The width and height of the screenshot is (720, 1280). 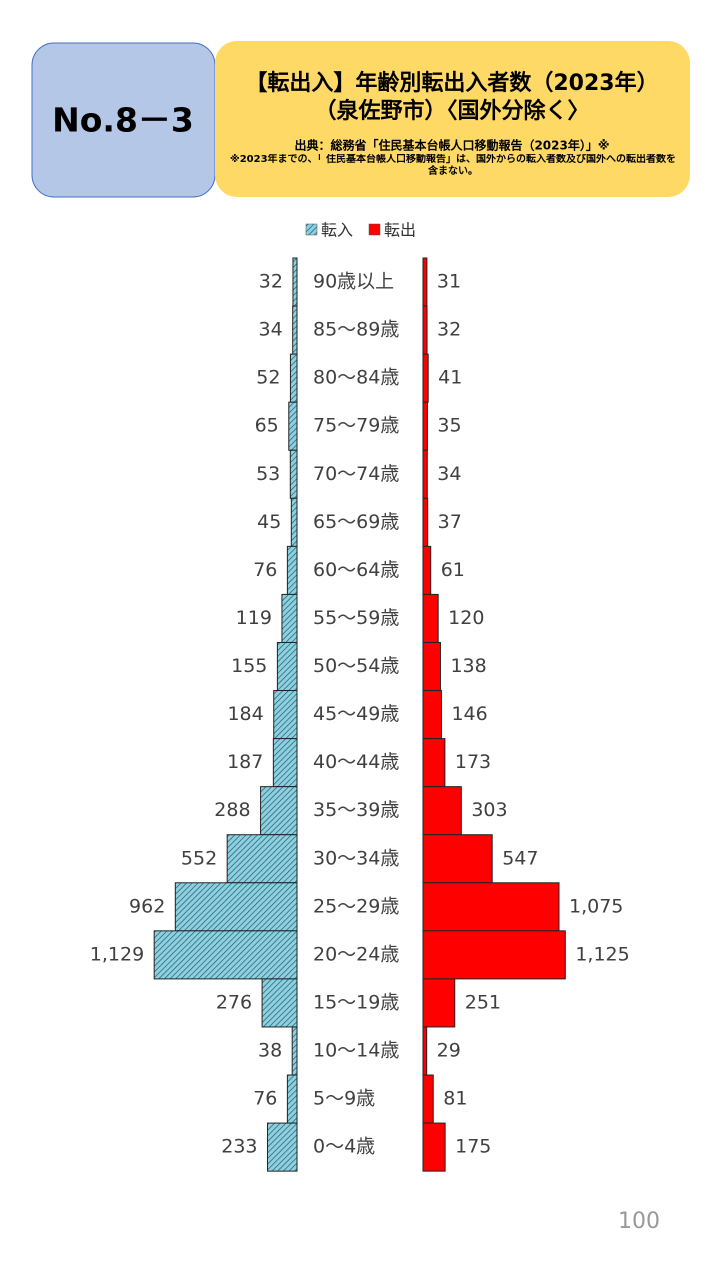 I want to click on value-label: 175, so click(x=473, y=1147).